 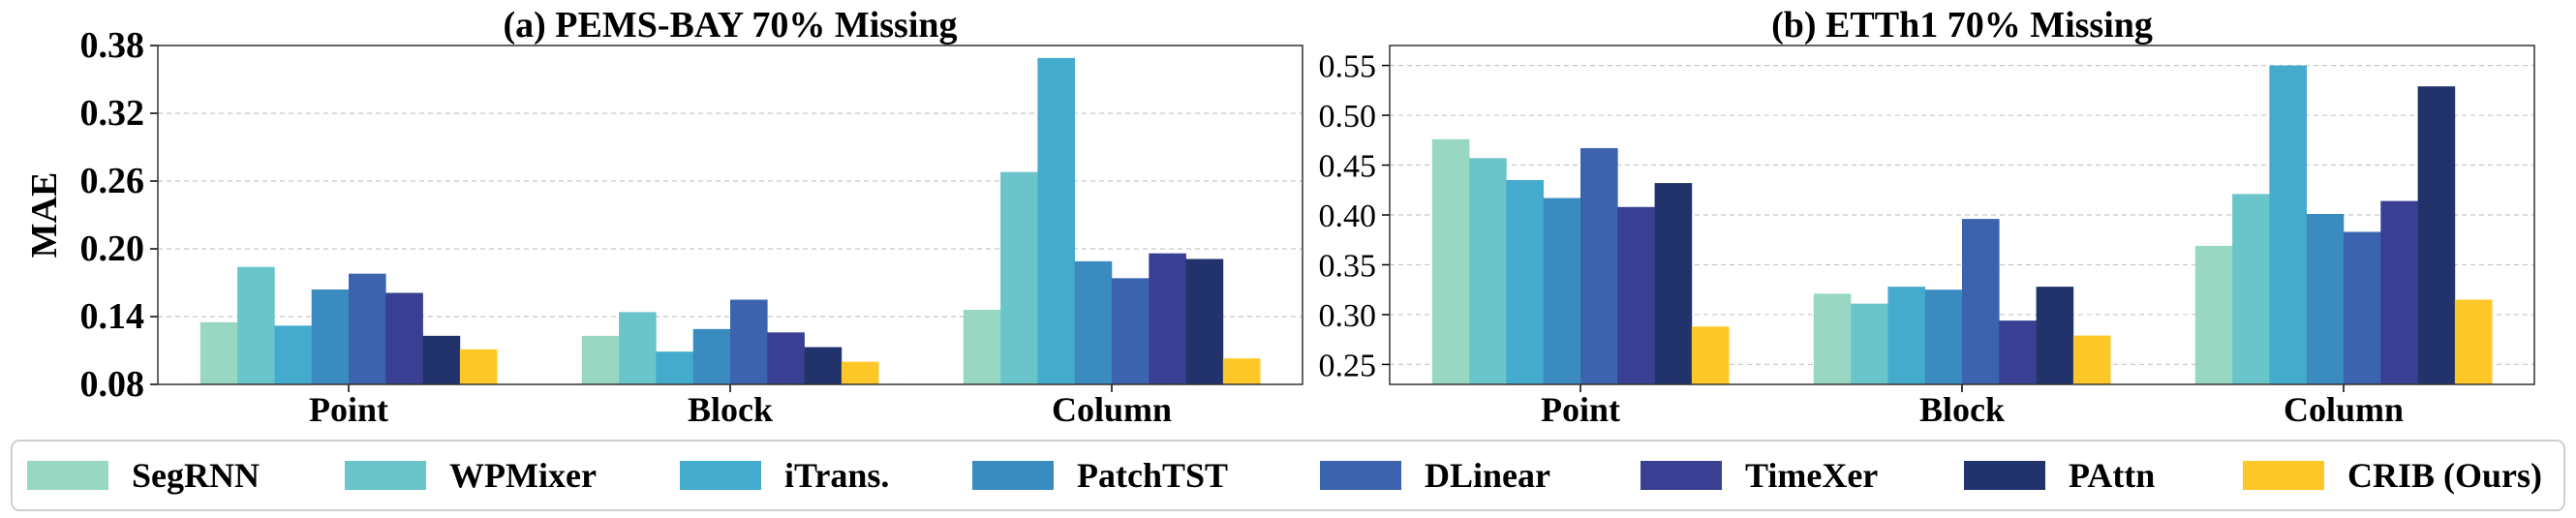 What do you see at coordinates (1487, 475) in the screenshot?
I see `legend-label-dlinear: DLinear` at bounding box center [1487, 475].